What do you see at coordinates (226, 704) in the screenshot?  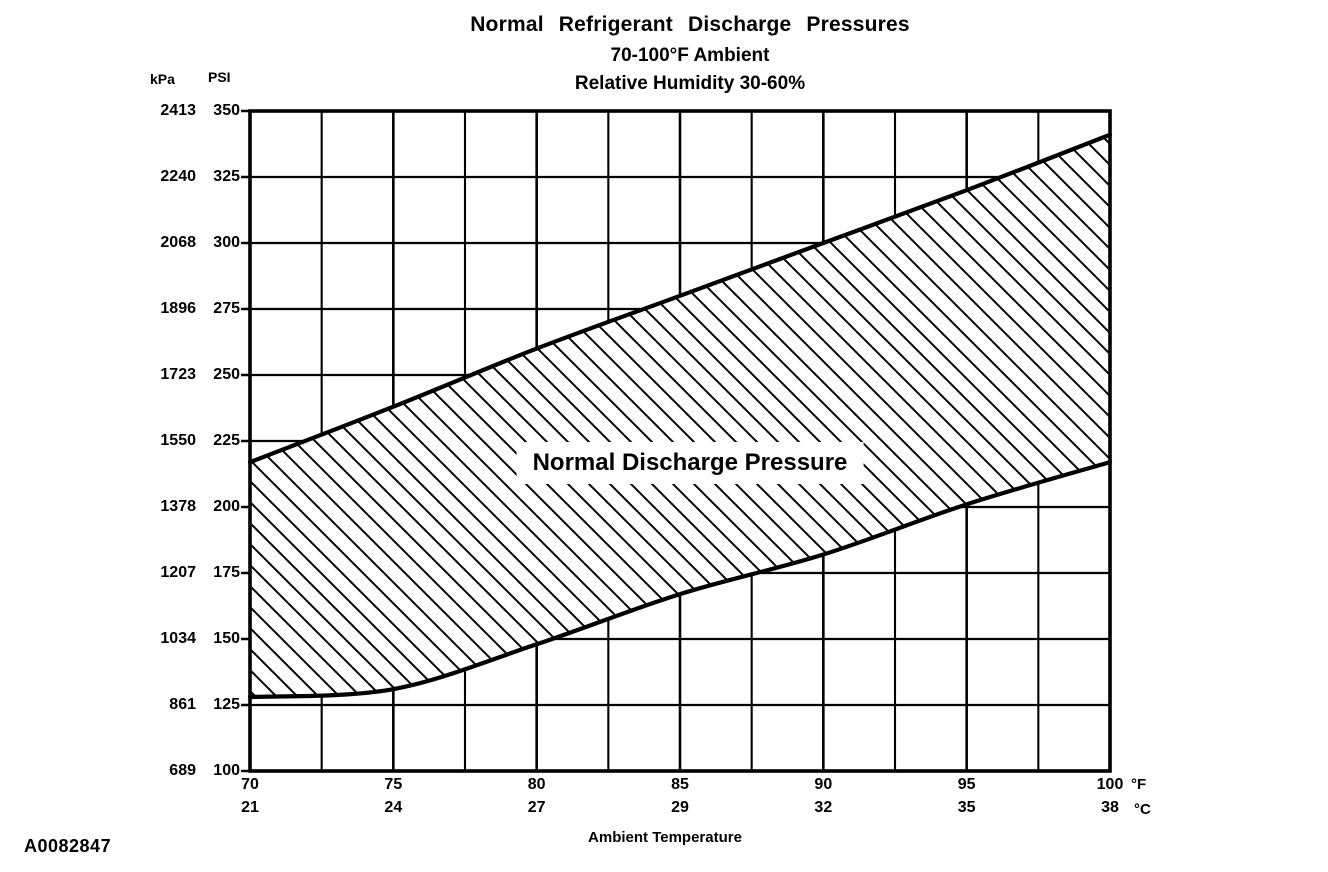 I see `y-tick-label-psi: 125` at bounding box center [226, 704].